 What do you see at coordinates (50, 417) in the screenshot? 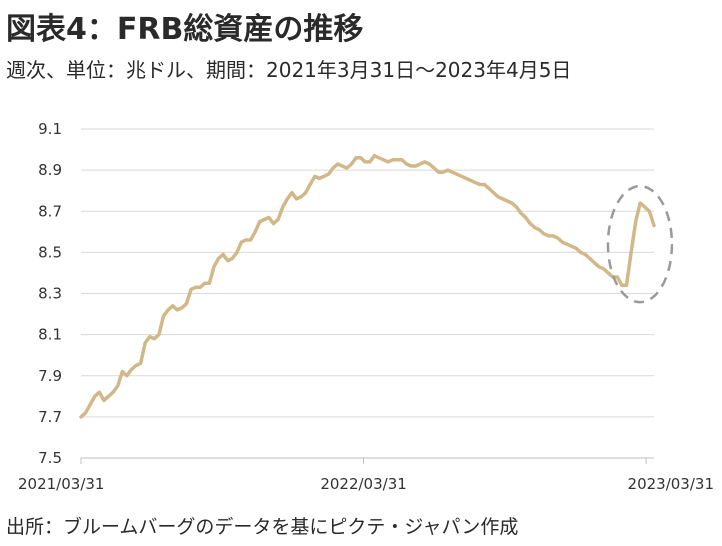
I see `y-tick-label: 7.7` at bounding box center [50, 417].